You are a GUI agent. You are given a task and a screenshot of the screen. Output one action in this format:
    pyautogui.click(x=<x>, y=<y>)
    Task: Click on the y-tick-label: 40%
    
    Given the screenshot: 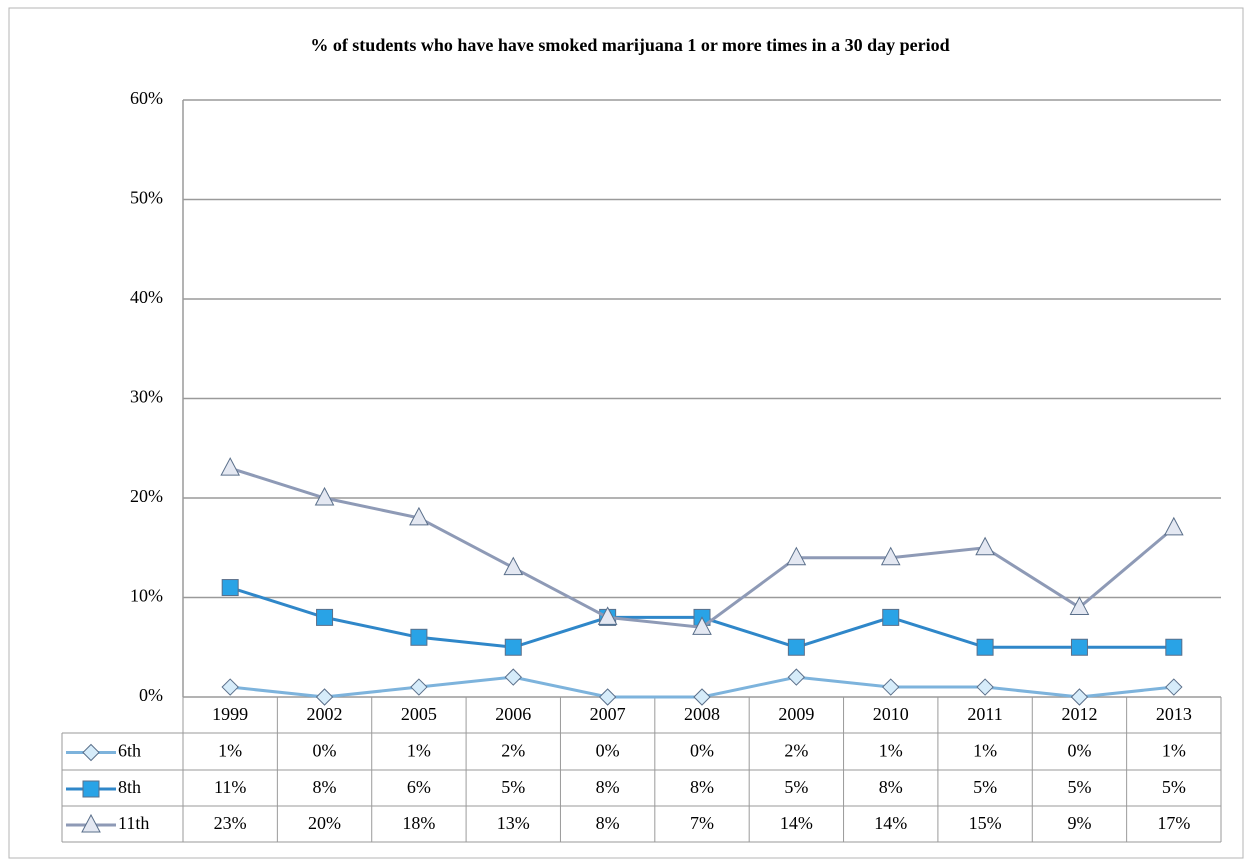 What is the action you would take?
    pyautogui.click(x=146, y=297)
    